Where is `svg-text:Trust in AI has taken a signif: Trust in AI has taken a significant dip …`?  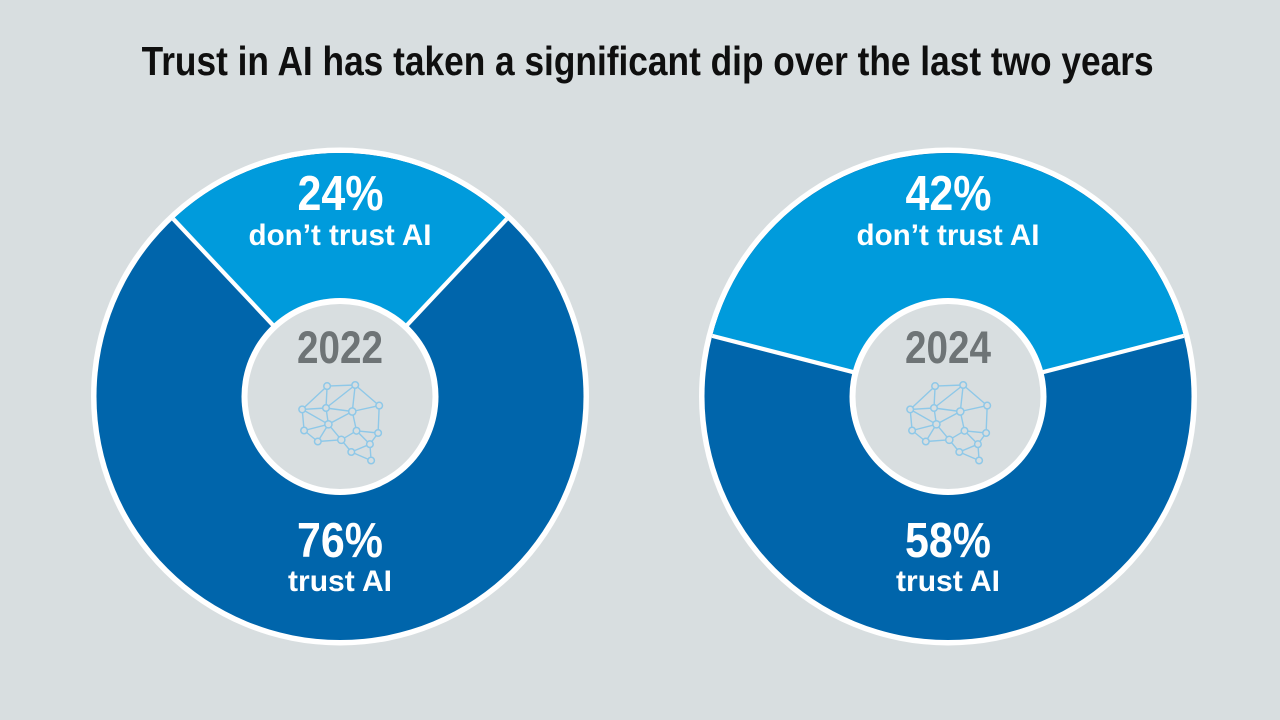 svg-text:Trust in AI has taken a signif: Trust in AI has taken a significant dip … is located at coordinates (648, 61).